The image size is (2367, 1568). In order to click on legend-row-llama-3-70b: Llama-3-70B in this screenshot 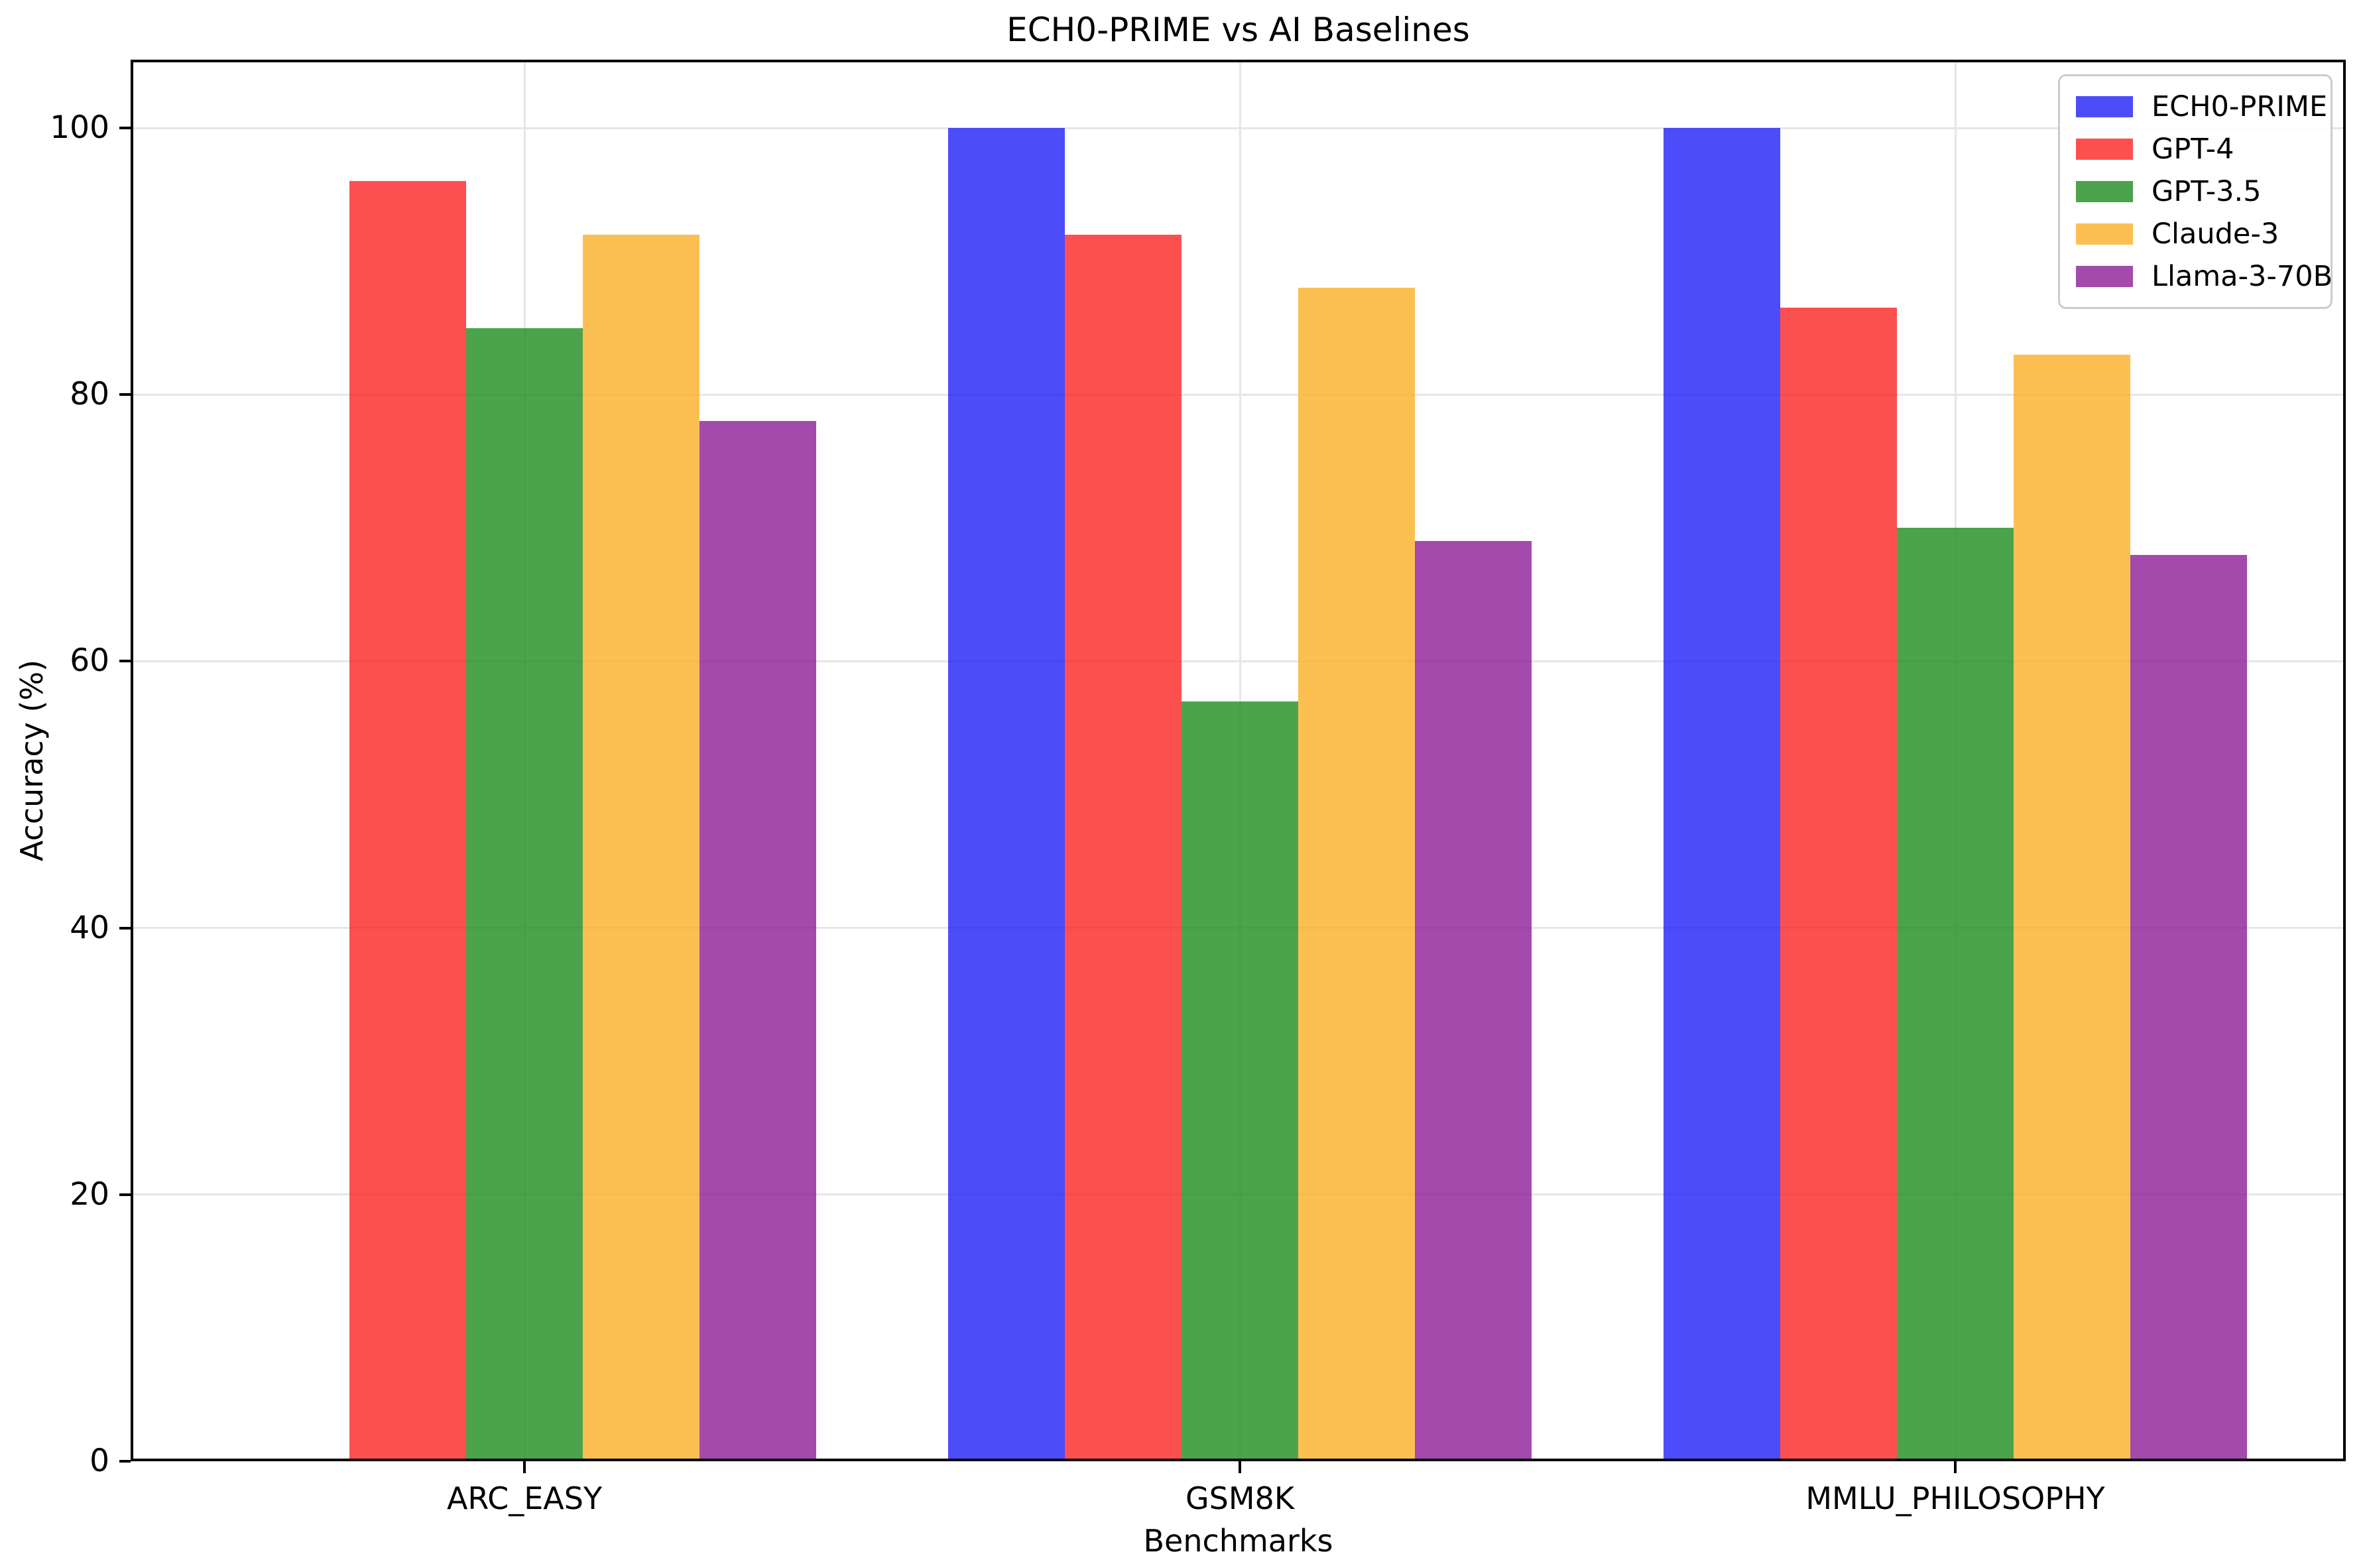, I will do `click(2196, 276)`.